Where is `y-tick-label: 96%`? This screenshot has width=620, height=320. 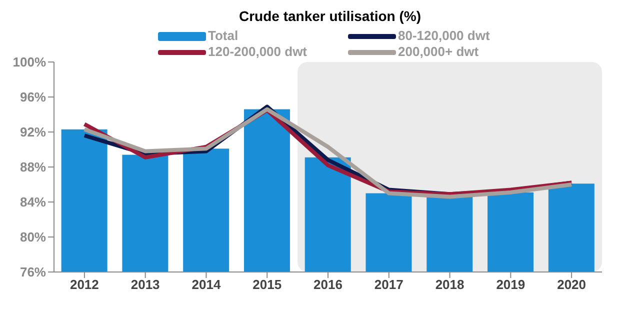 y-tick-label: 96% is located at coordinates (33, 97).